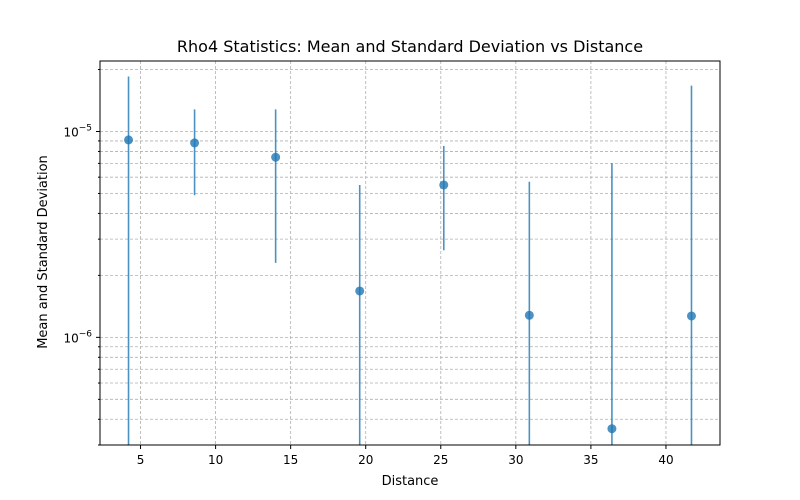  What do you see at coordinates (410, 481) in the screenshot?
I see `x-axis-label: Distance` at bounding box center [410, 481].